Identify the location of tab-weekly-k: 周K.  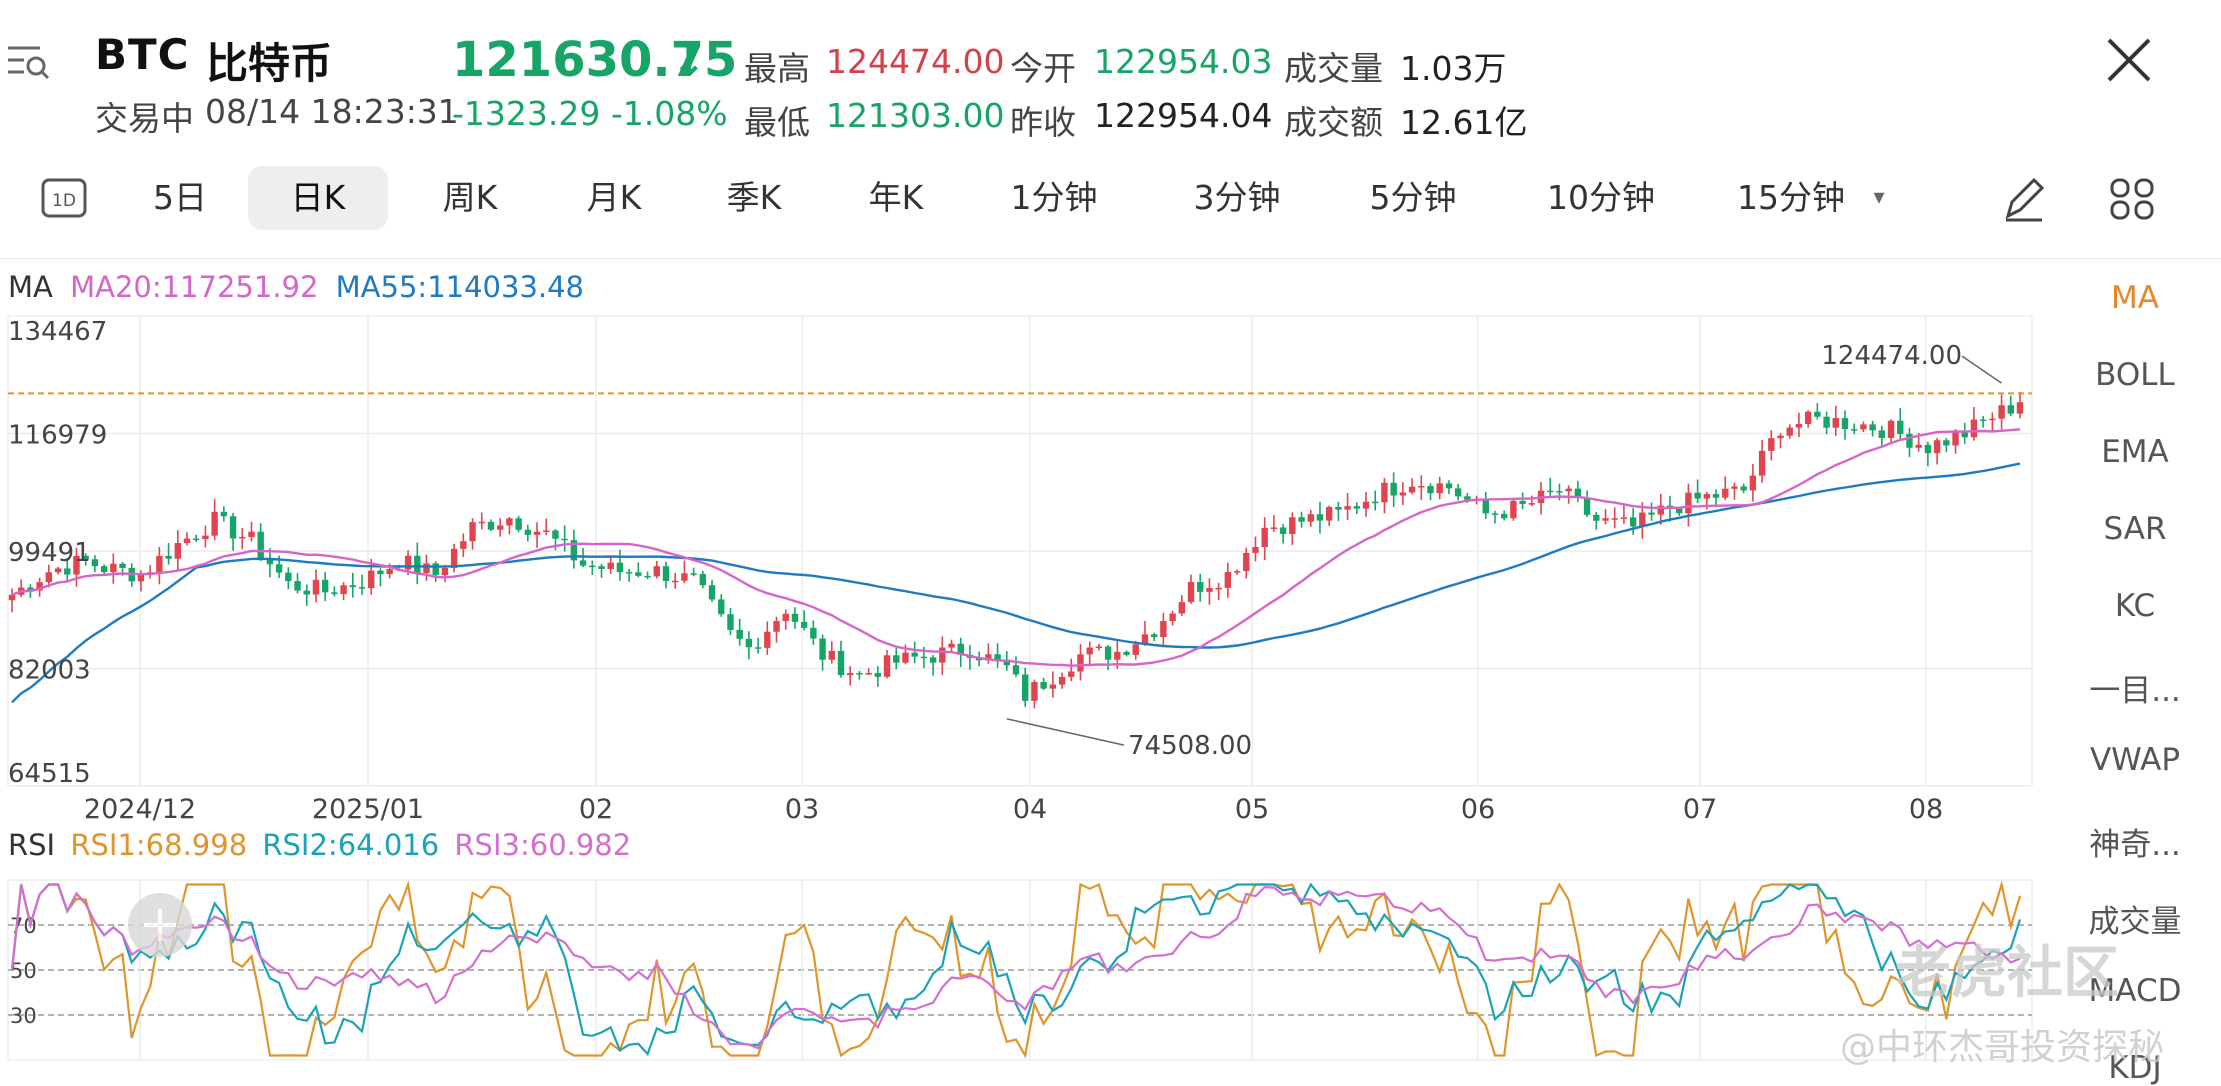
(470, 197).